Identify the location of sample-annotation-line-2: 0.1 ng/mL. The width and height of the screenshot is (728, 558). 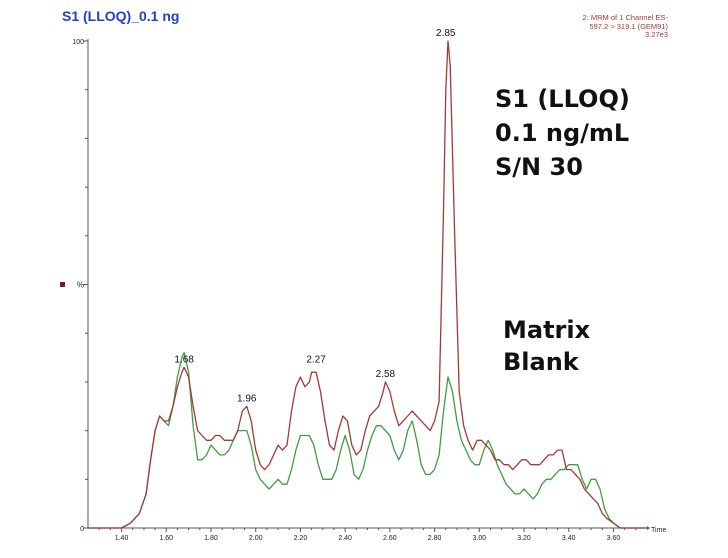
(562, 133).